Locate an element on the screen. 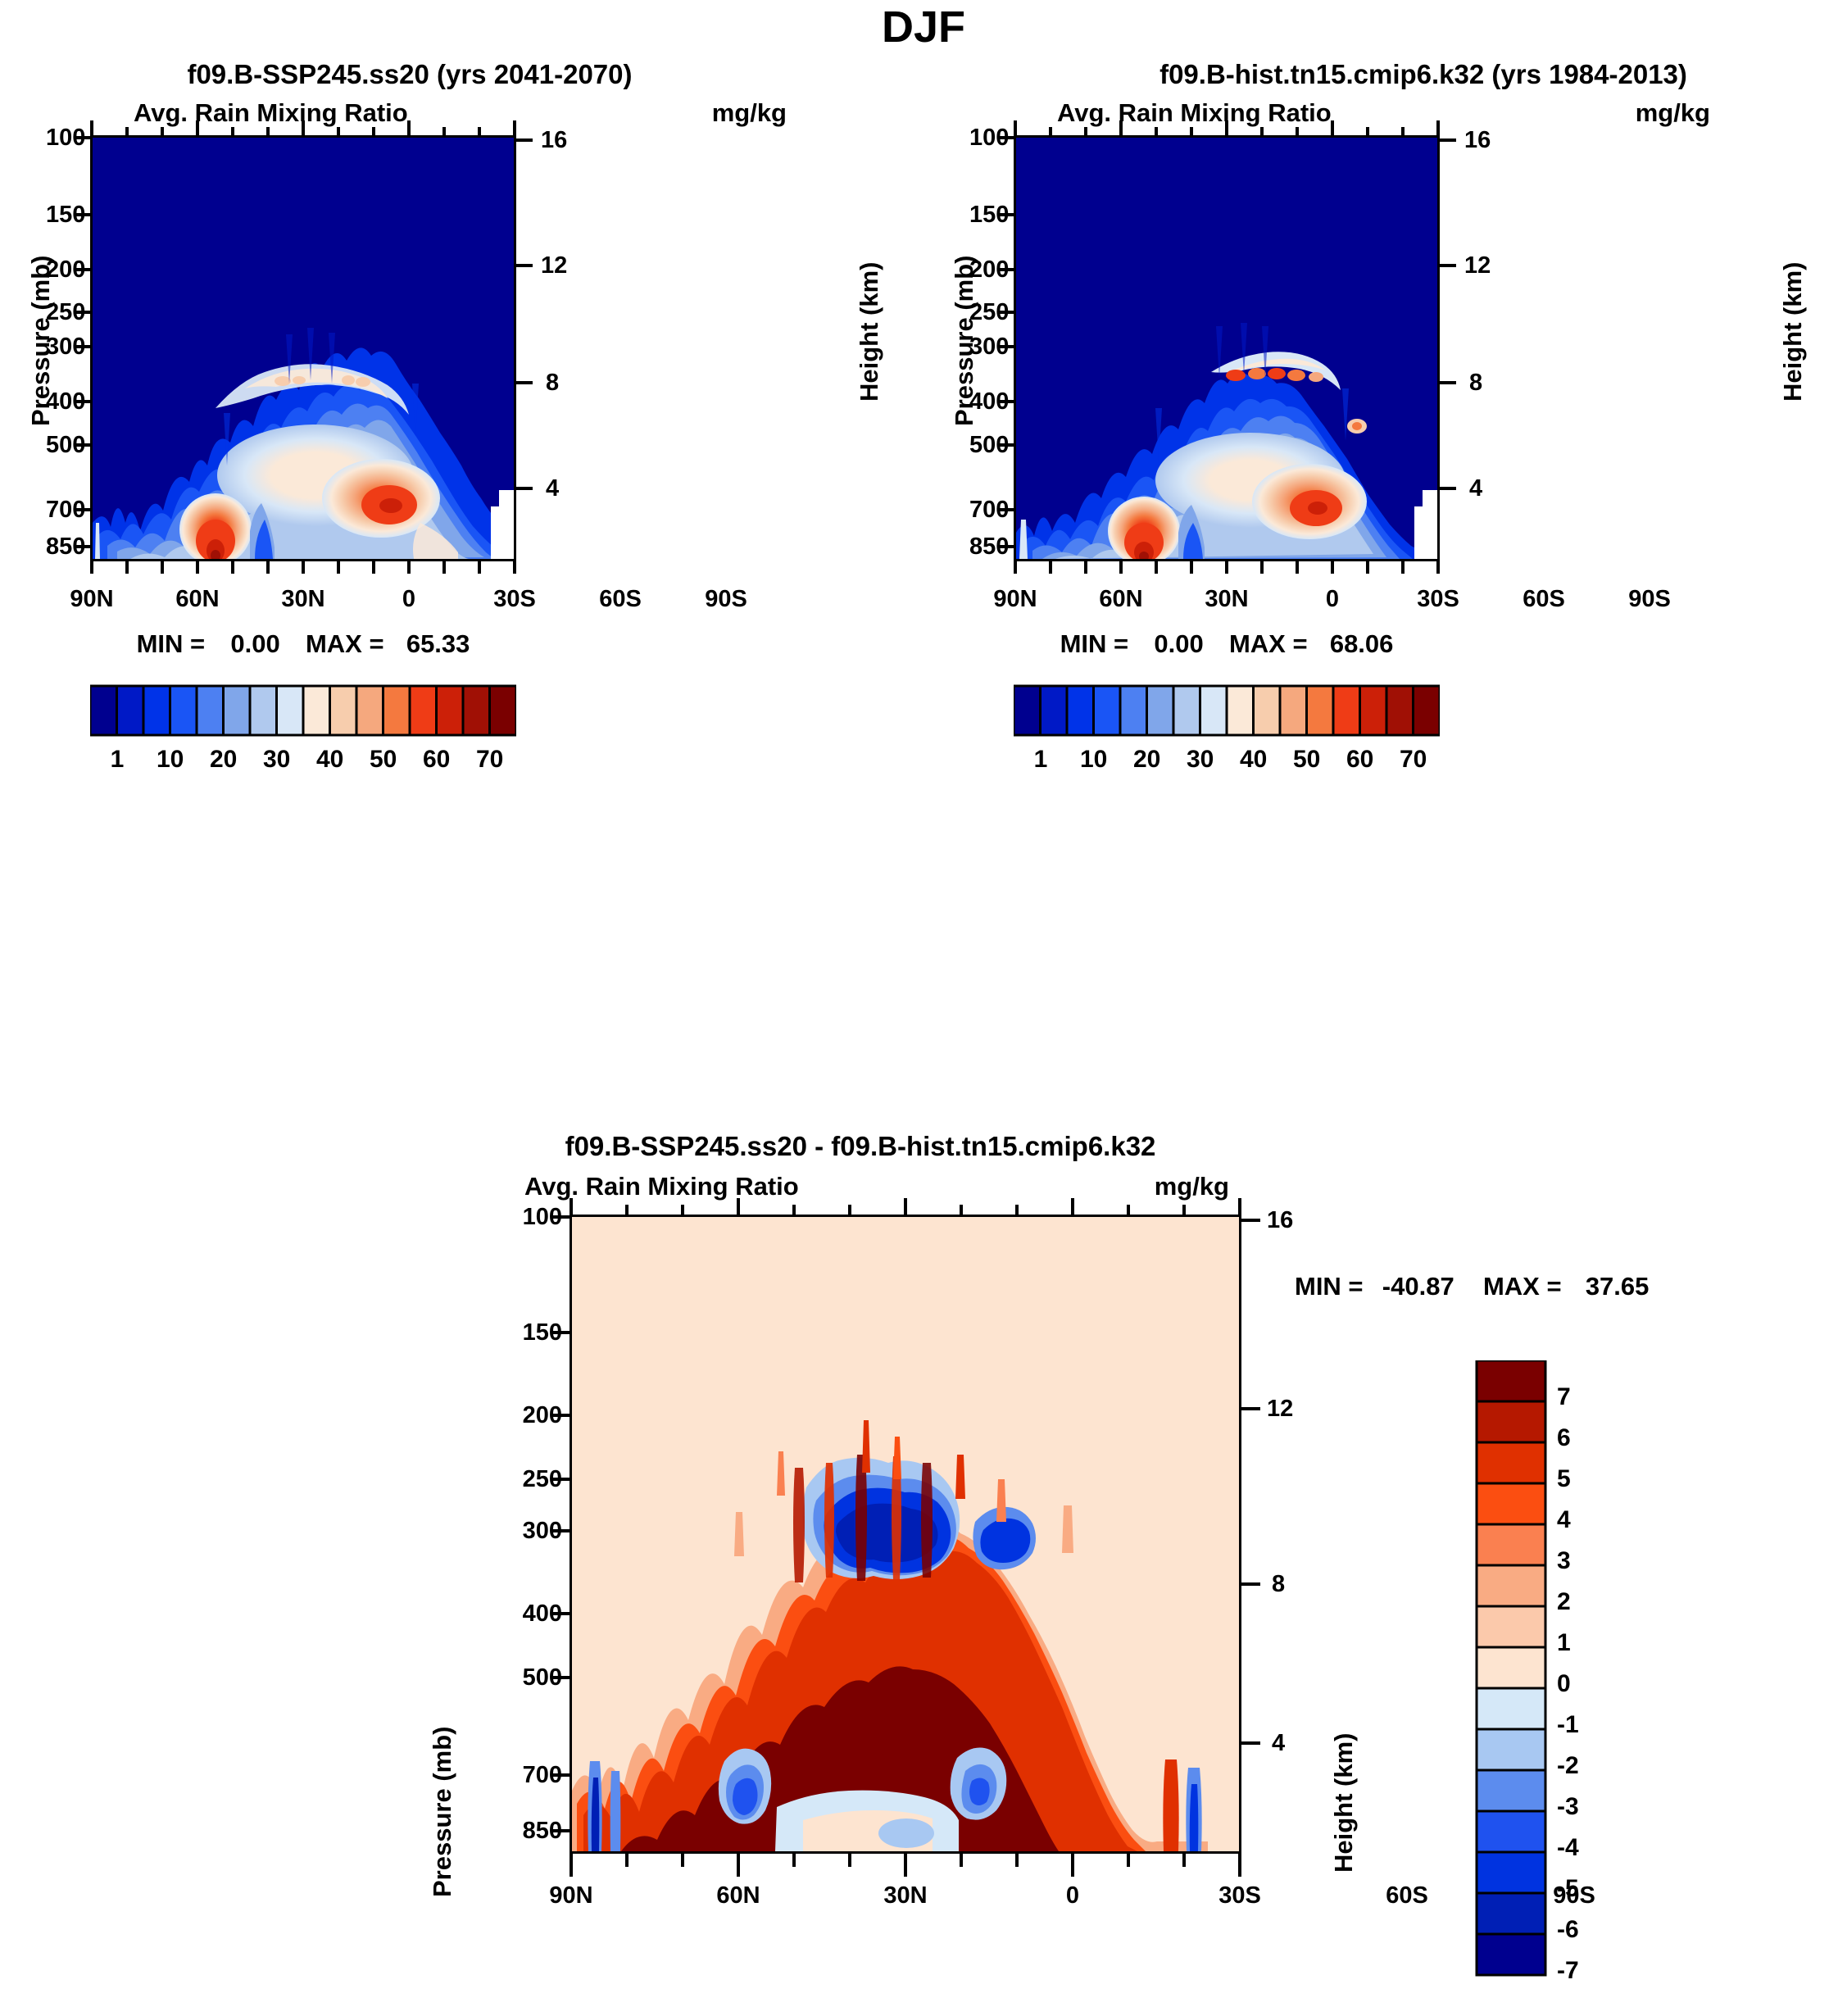 This screenshot has width=1847, height=2016. y2-tick: 8 is located at coordinates (1476, 383).